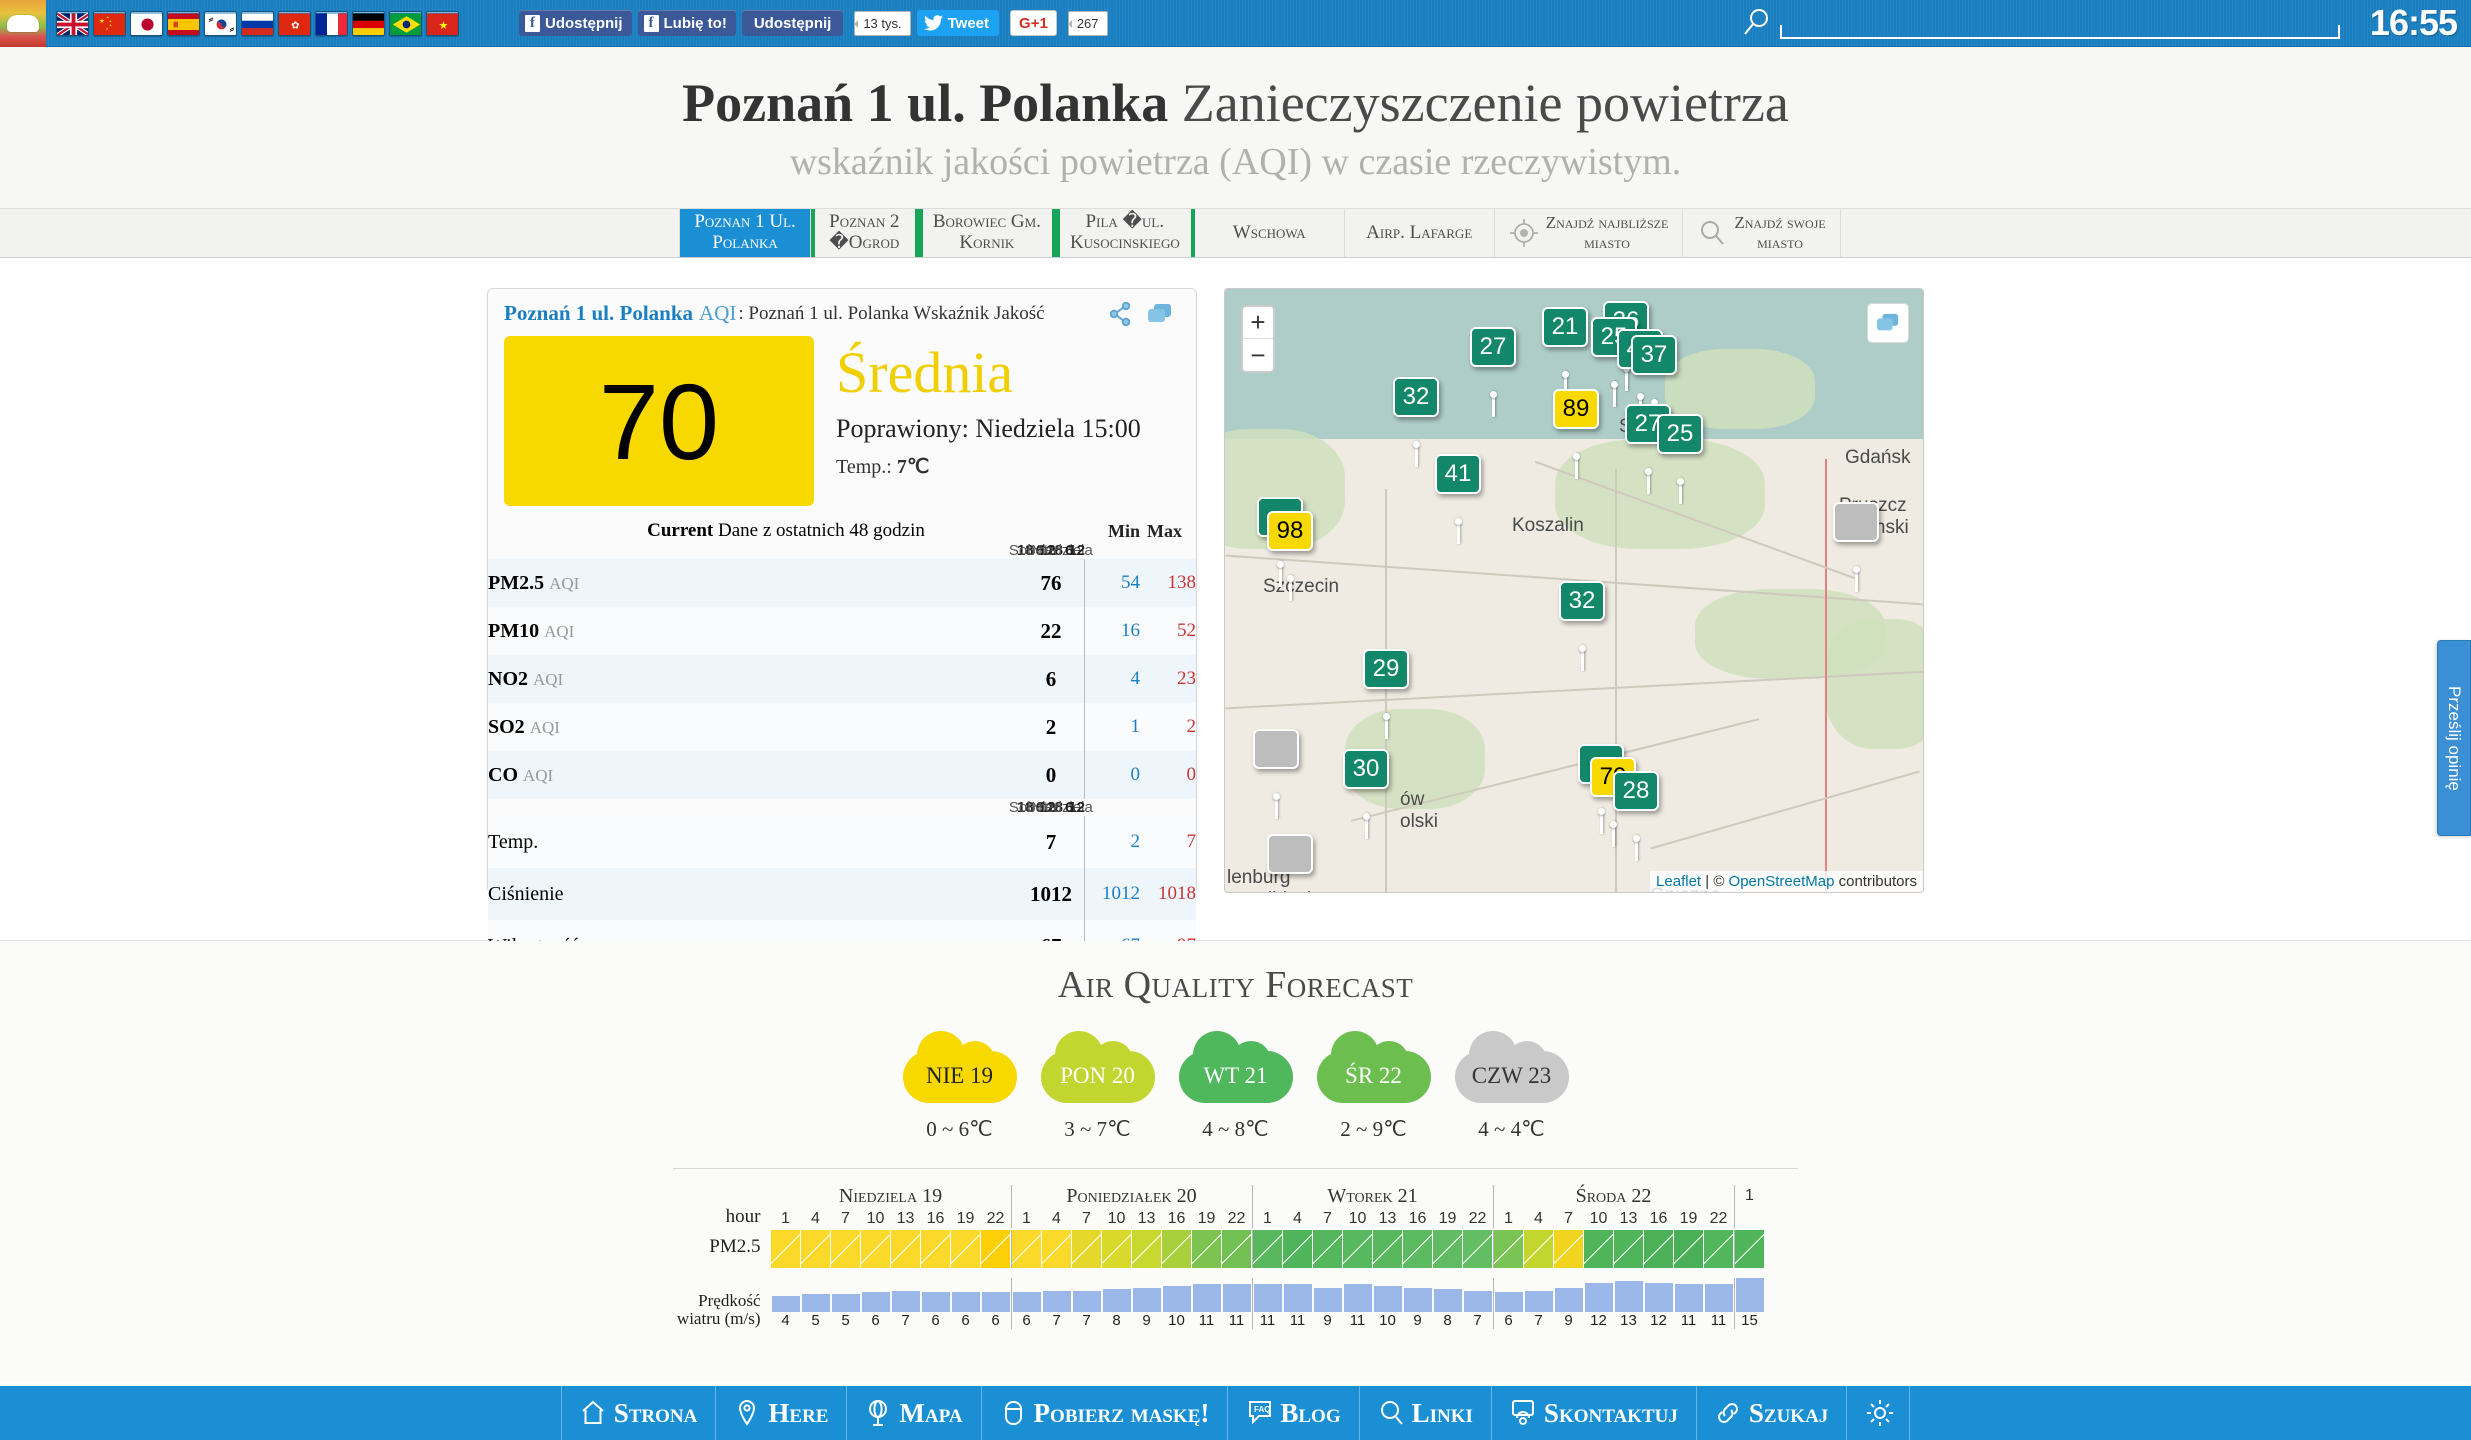 The height and width of the screenshot is (1440, 2471). I want to click on flag-russia, so click(257, 23).